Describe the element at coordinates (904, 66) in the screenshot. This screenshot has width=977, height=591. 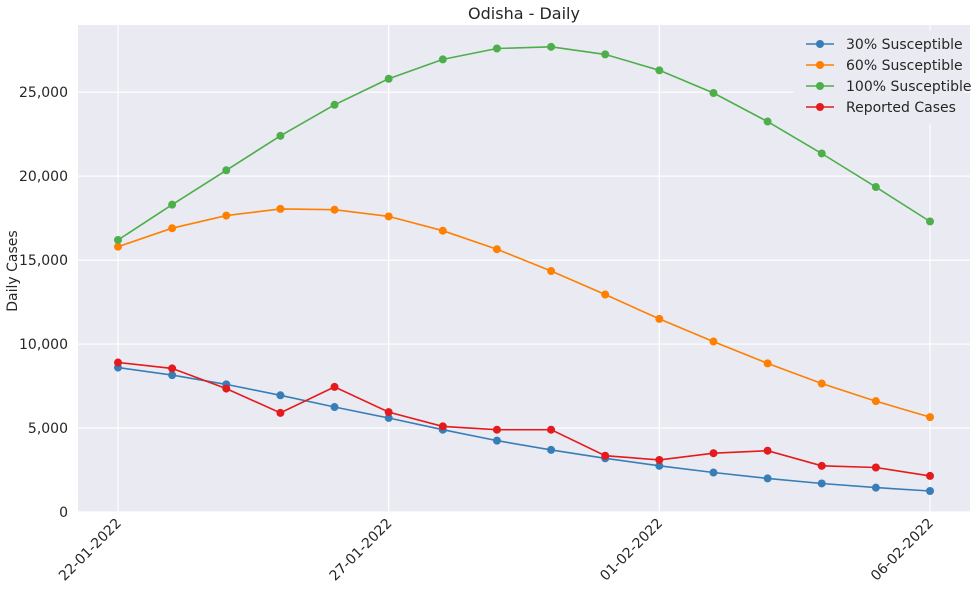
I see `legend-label: 60% Susceptible` at that location.